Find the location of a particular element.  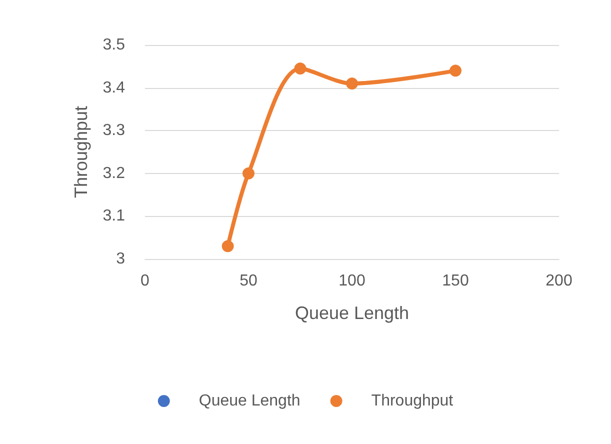

y-tick-label: 3.1 is located at coordinates (114, 216).